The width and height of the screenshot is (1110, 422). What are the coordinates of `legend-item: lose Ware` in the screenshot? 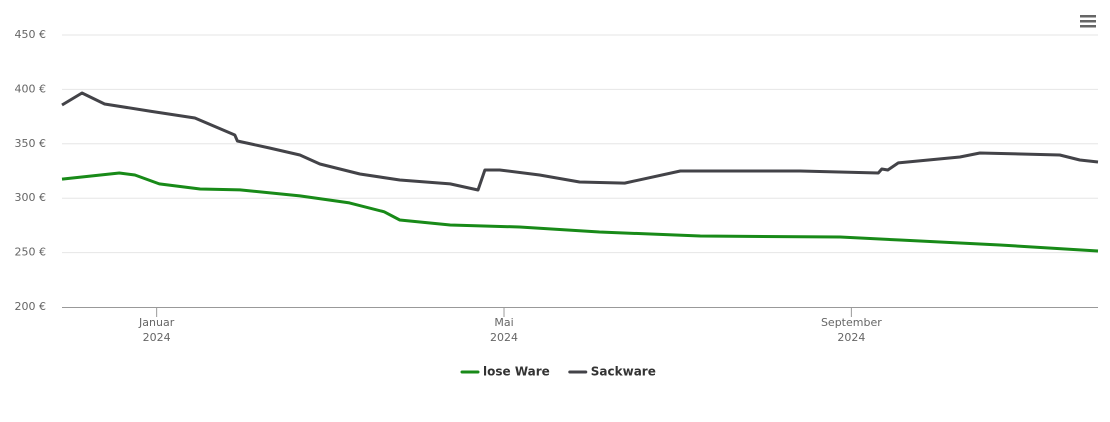 It's located at (505, 372).